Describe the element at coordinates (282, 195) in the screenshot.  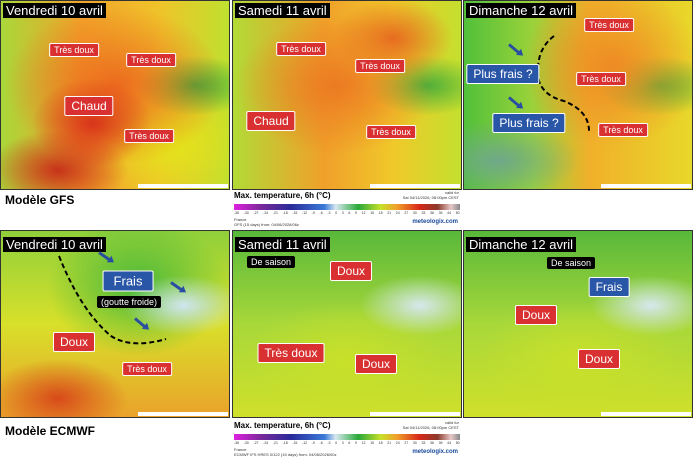
I see `legend-title: Max. temperature, 6h (°C)` at that location.